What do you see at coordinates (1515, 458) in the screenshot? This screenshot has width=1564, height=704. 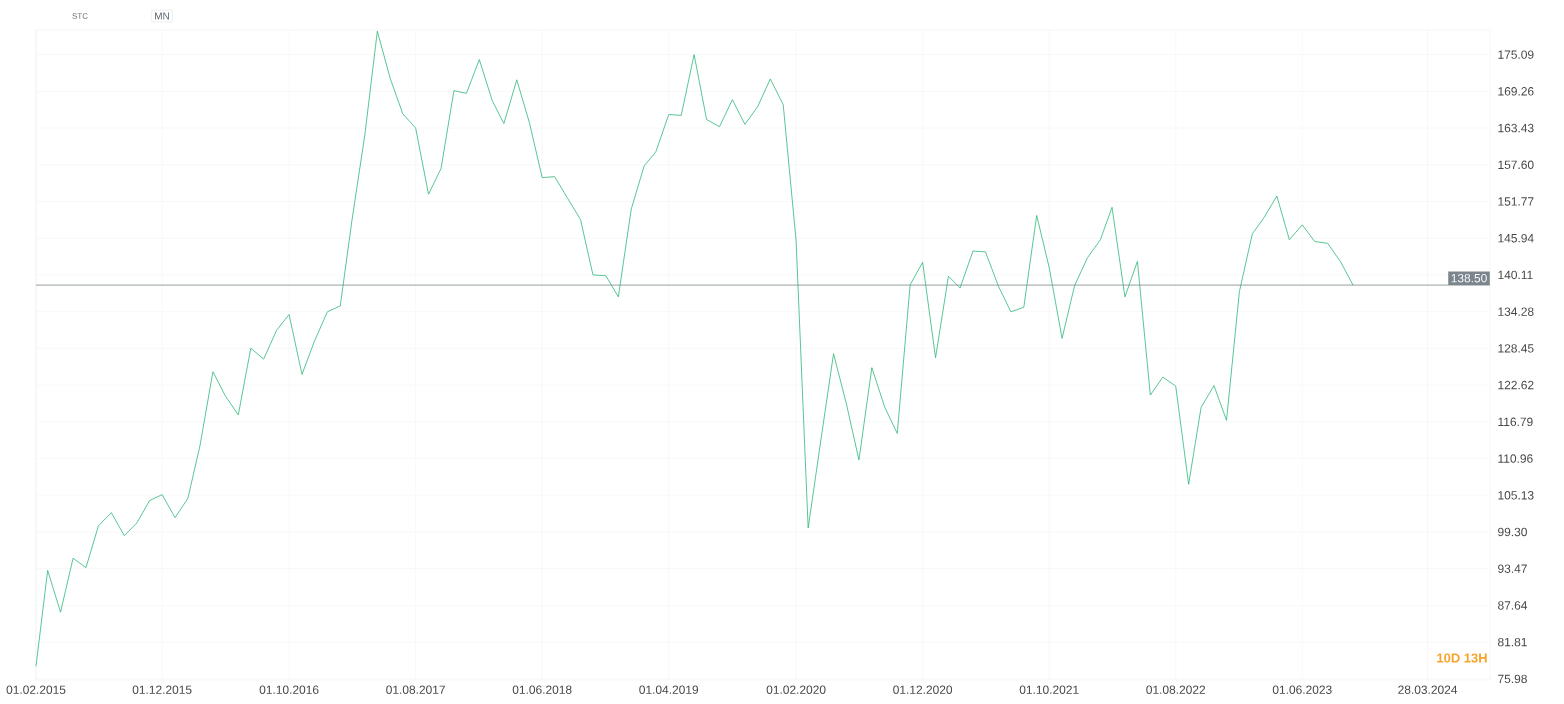 I see `y-tick-label: 110.96` at bounding box center [1515, 458].